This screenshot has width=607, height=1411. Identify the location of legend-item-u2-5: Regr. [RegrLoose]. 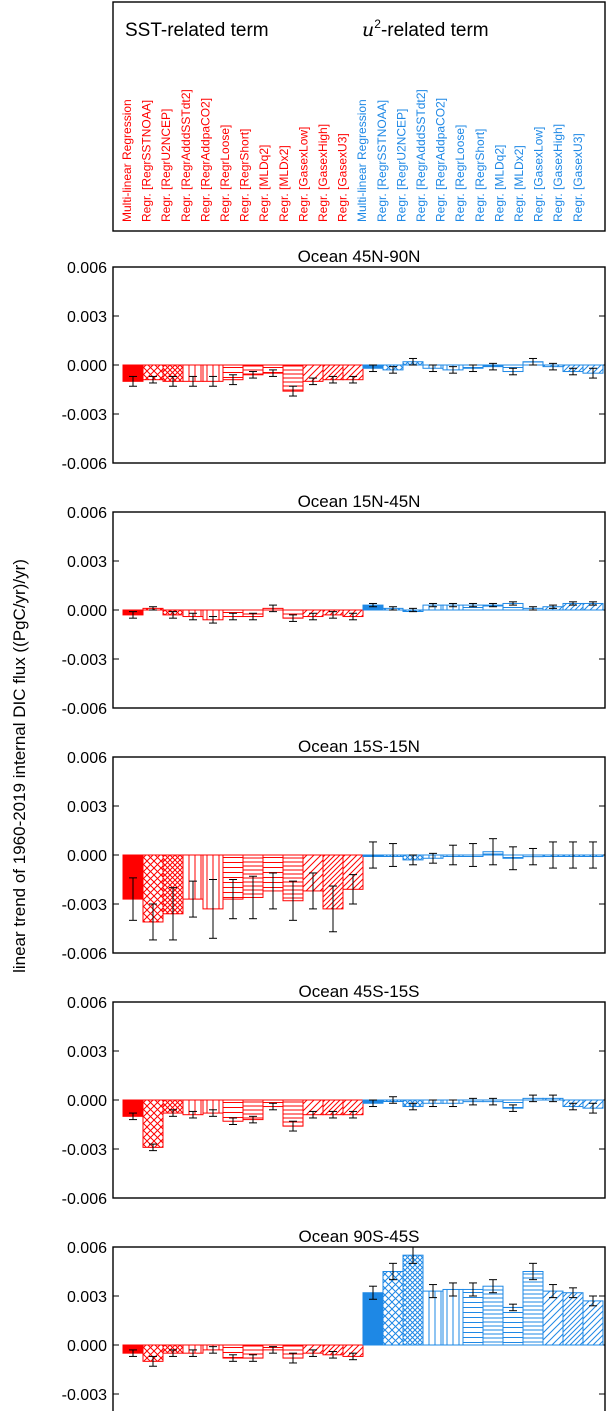
(460, 173).